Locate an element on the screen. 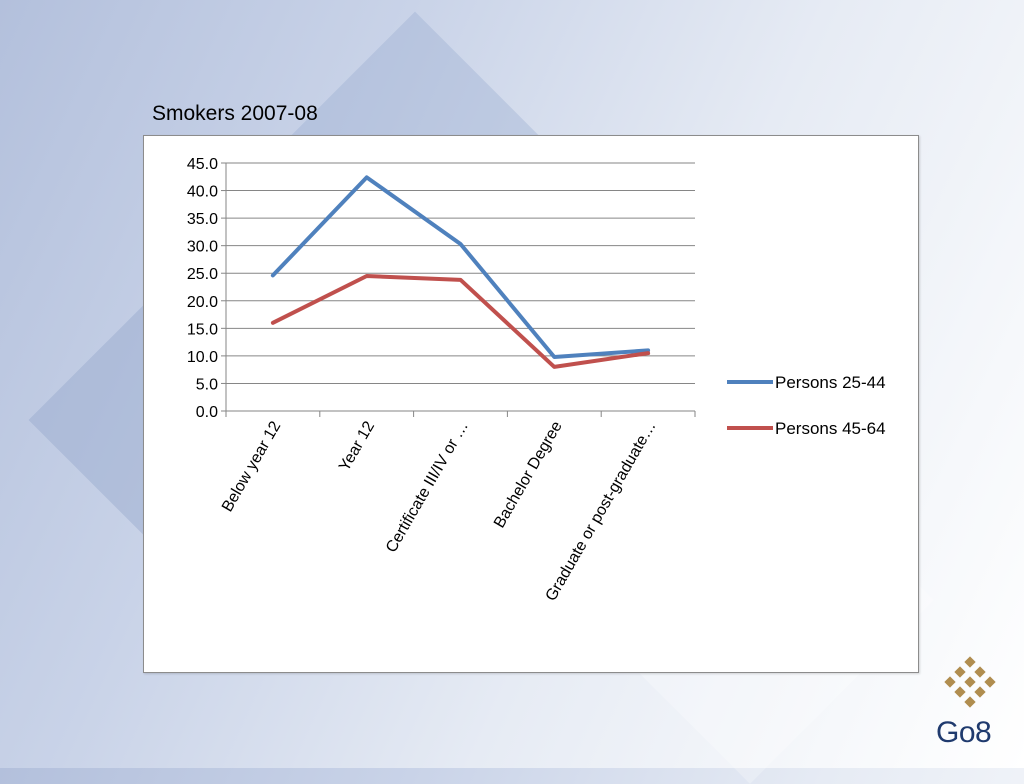 Image resolution: width=1024 pixels, height=784 pixels. y-tick-label: 25.0 is located at coordinates (202, 274).